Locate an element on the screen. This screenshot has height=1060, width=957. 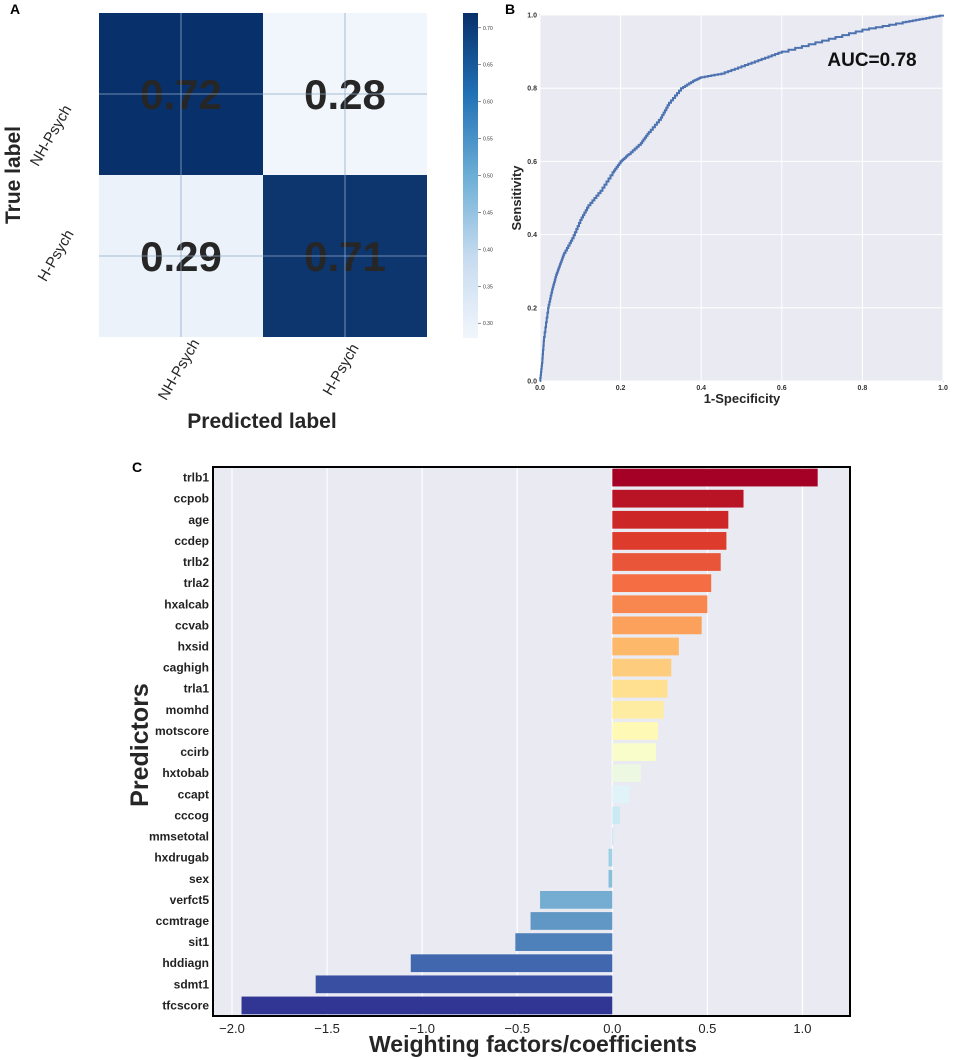
colorbar: 0.70 0.65 0.60 0.55 0.50 0.45 0.40 0.35 0.30 is located at coordinates (478, 175).